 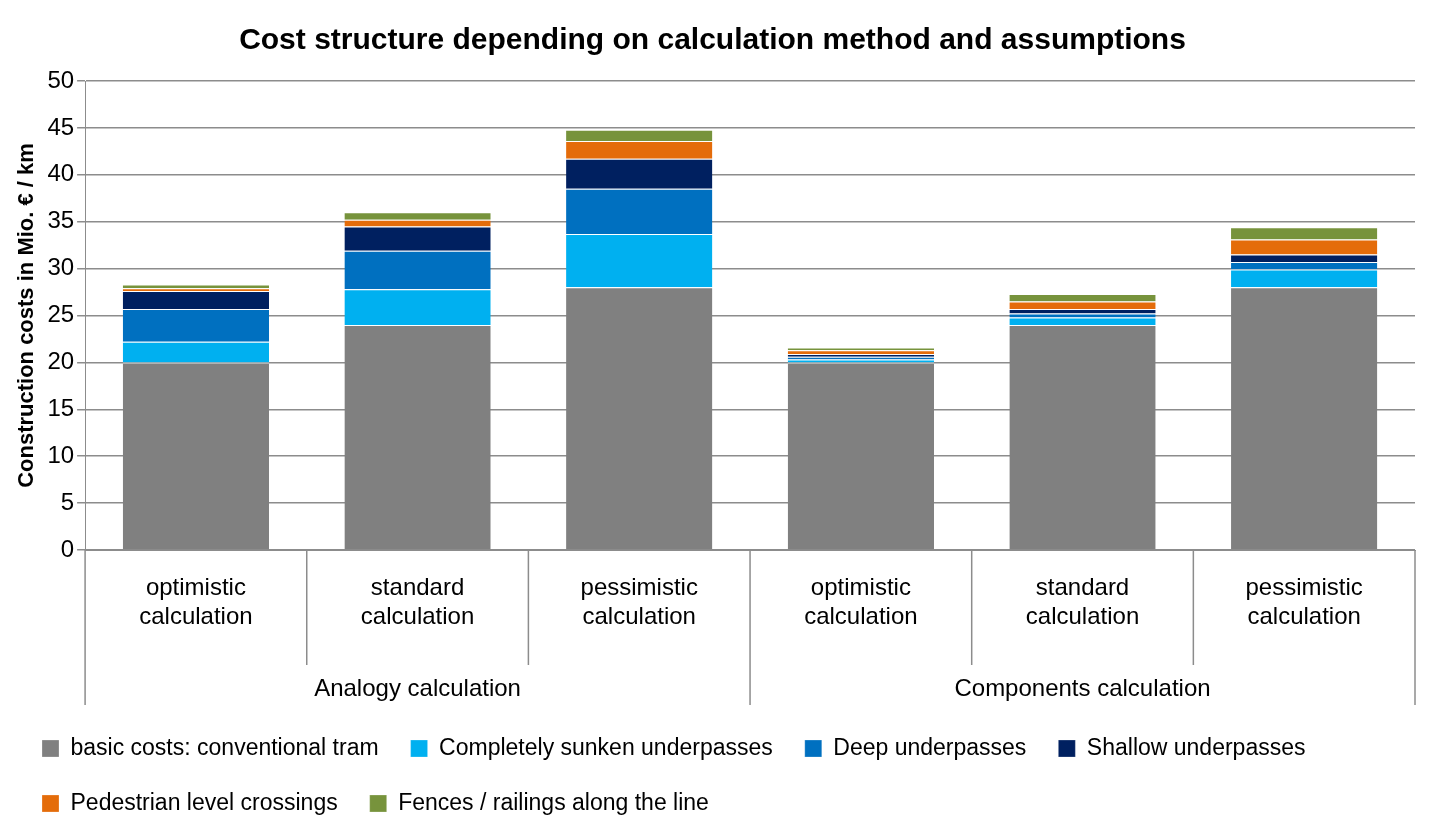 What do you see at coordinates (417, 687) in the screenshot?
I see `text: Analogy calculation` at bounding box center [417, 687].